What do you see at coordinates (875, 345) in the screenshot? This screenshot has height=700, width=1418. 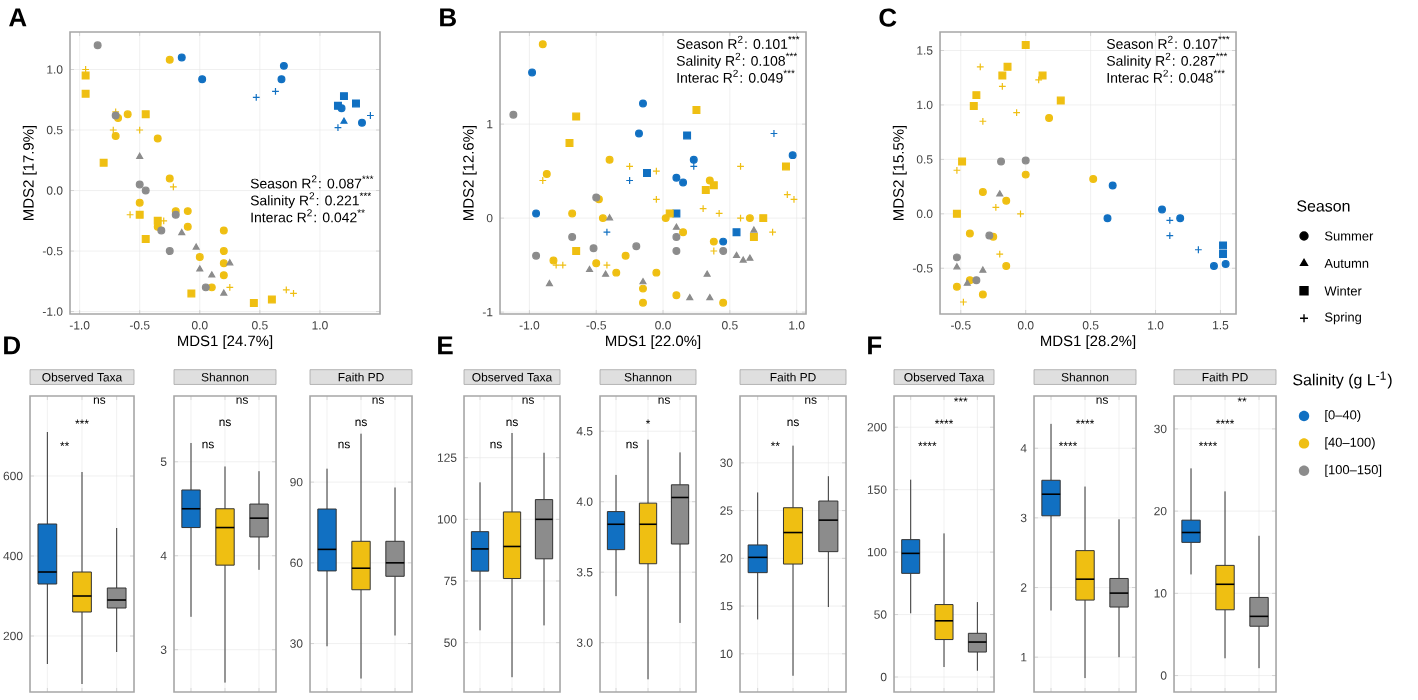 I see `chart-subtitle: F` at bounding box center [875, 345].